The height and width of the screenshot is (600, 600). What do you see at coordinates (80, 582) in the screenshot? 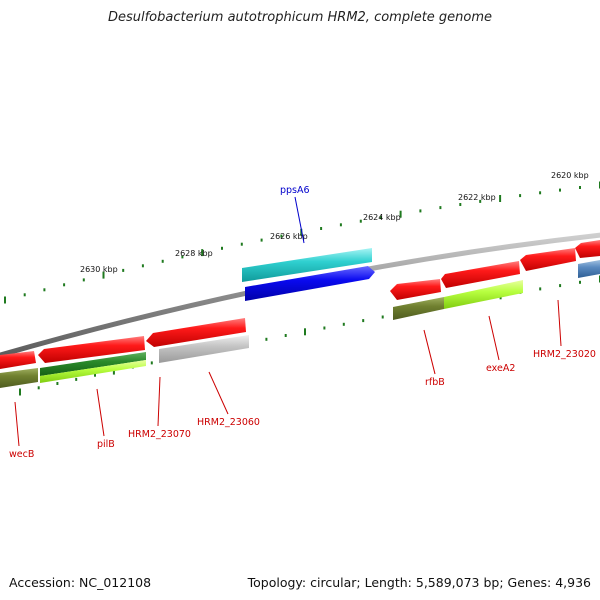
I see `accession-text: Accession: NC_012108` at bounding box center [80, 582].